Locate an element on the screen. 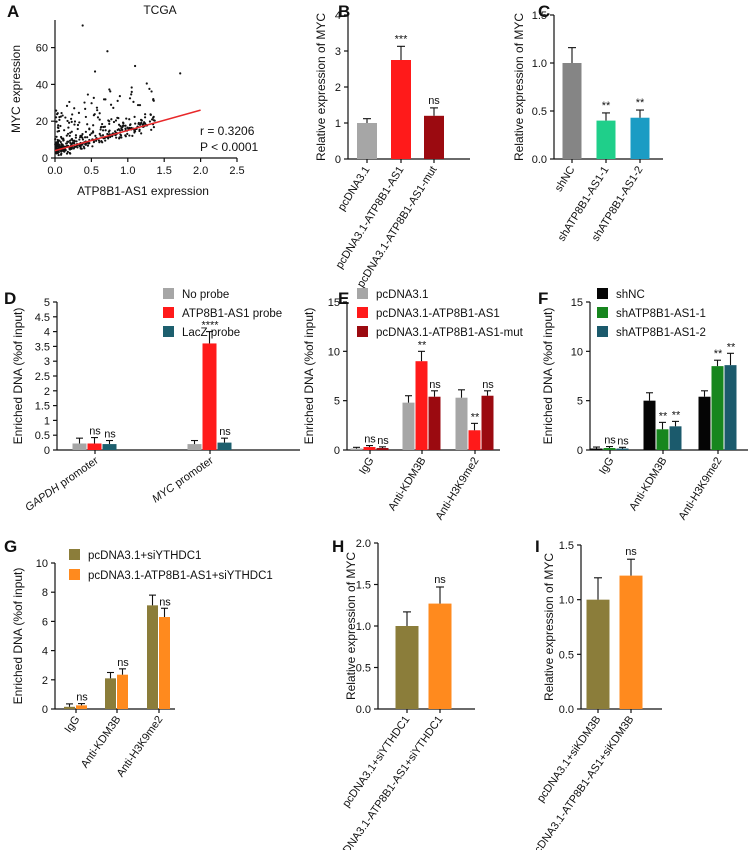 The height and width of the screenshot is (850, 753). y-tick-label: 6 is located at coordinates (45, 622).